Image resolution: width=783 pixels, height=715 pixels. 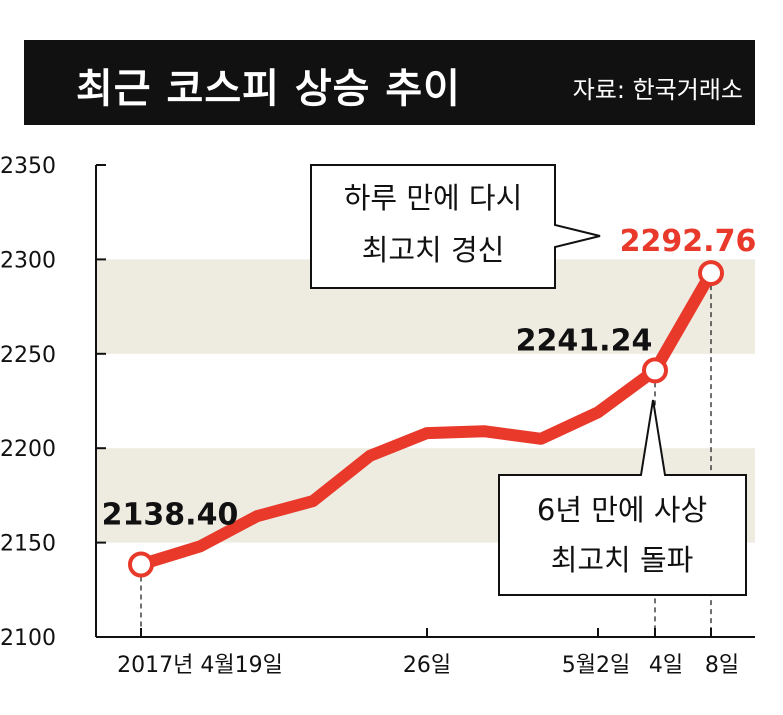 I want to click on callout-top-box, so click(x=455, y=226).